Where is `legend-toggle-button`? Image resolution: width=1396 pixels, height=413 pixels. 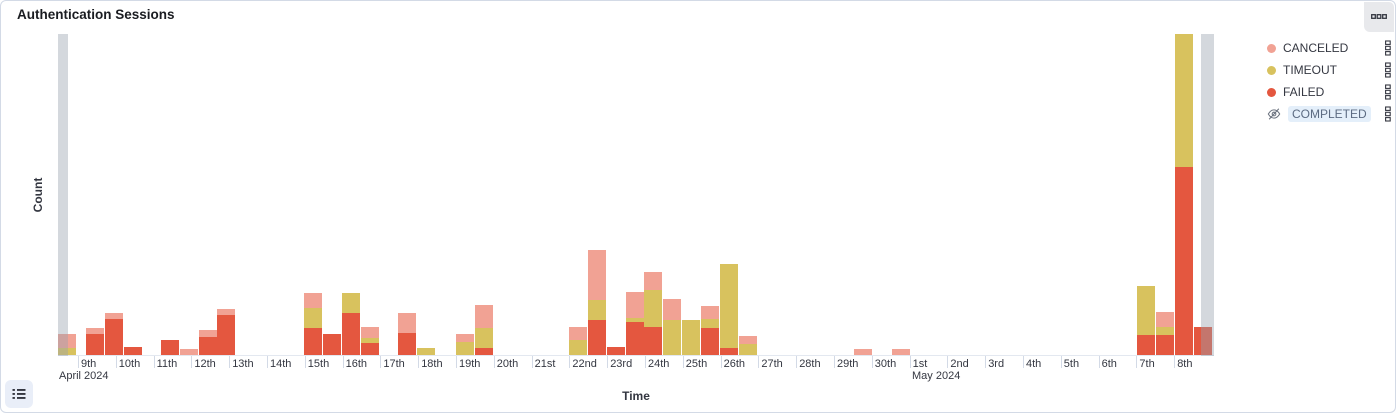
legend-toggle-button is located at coordinates (19, 394).